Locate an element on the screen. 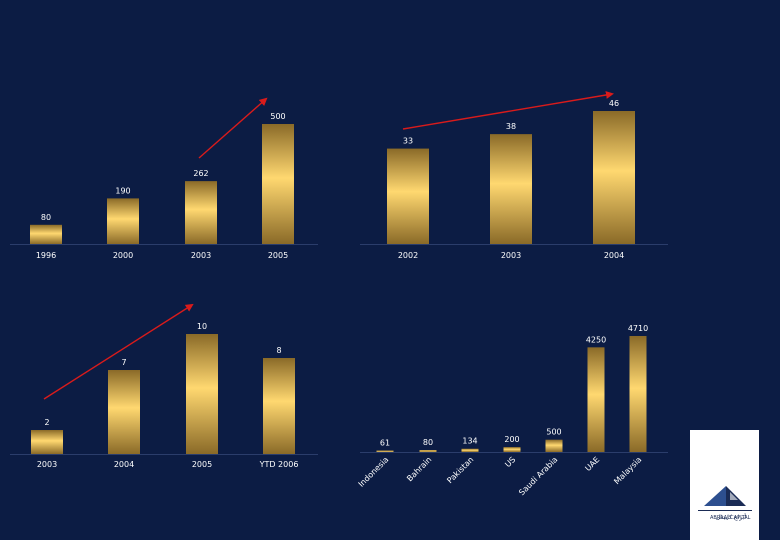 This screenshot has width=780, height=540. category-label: Saudi Arabia is located at coordinates (538, 476).